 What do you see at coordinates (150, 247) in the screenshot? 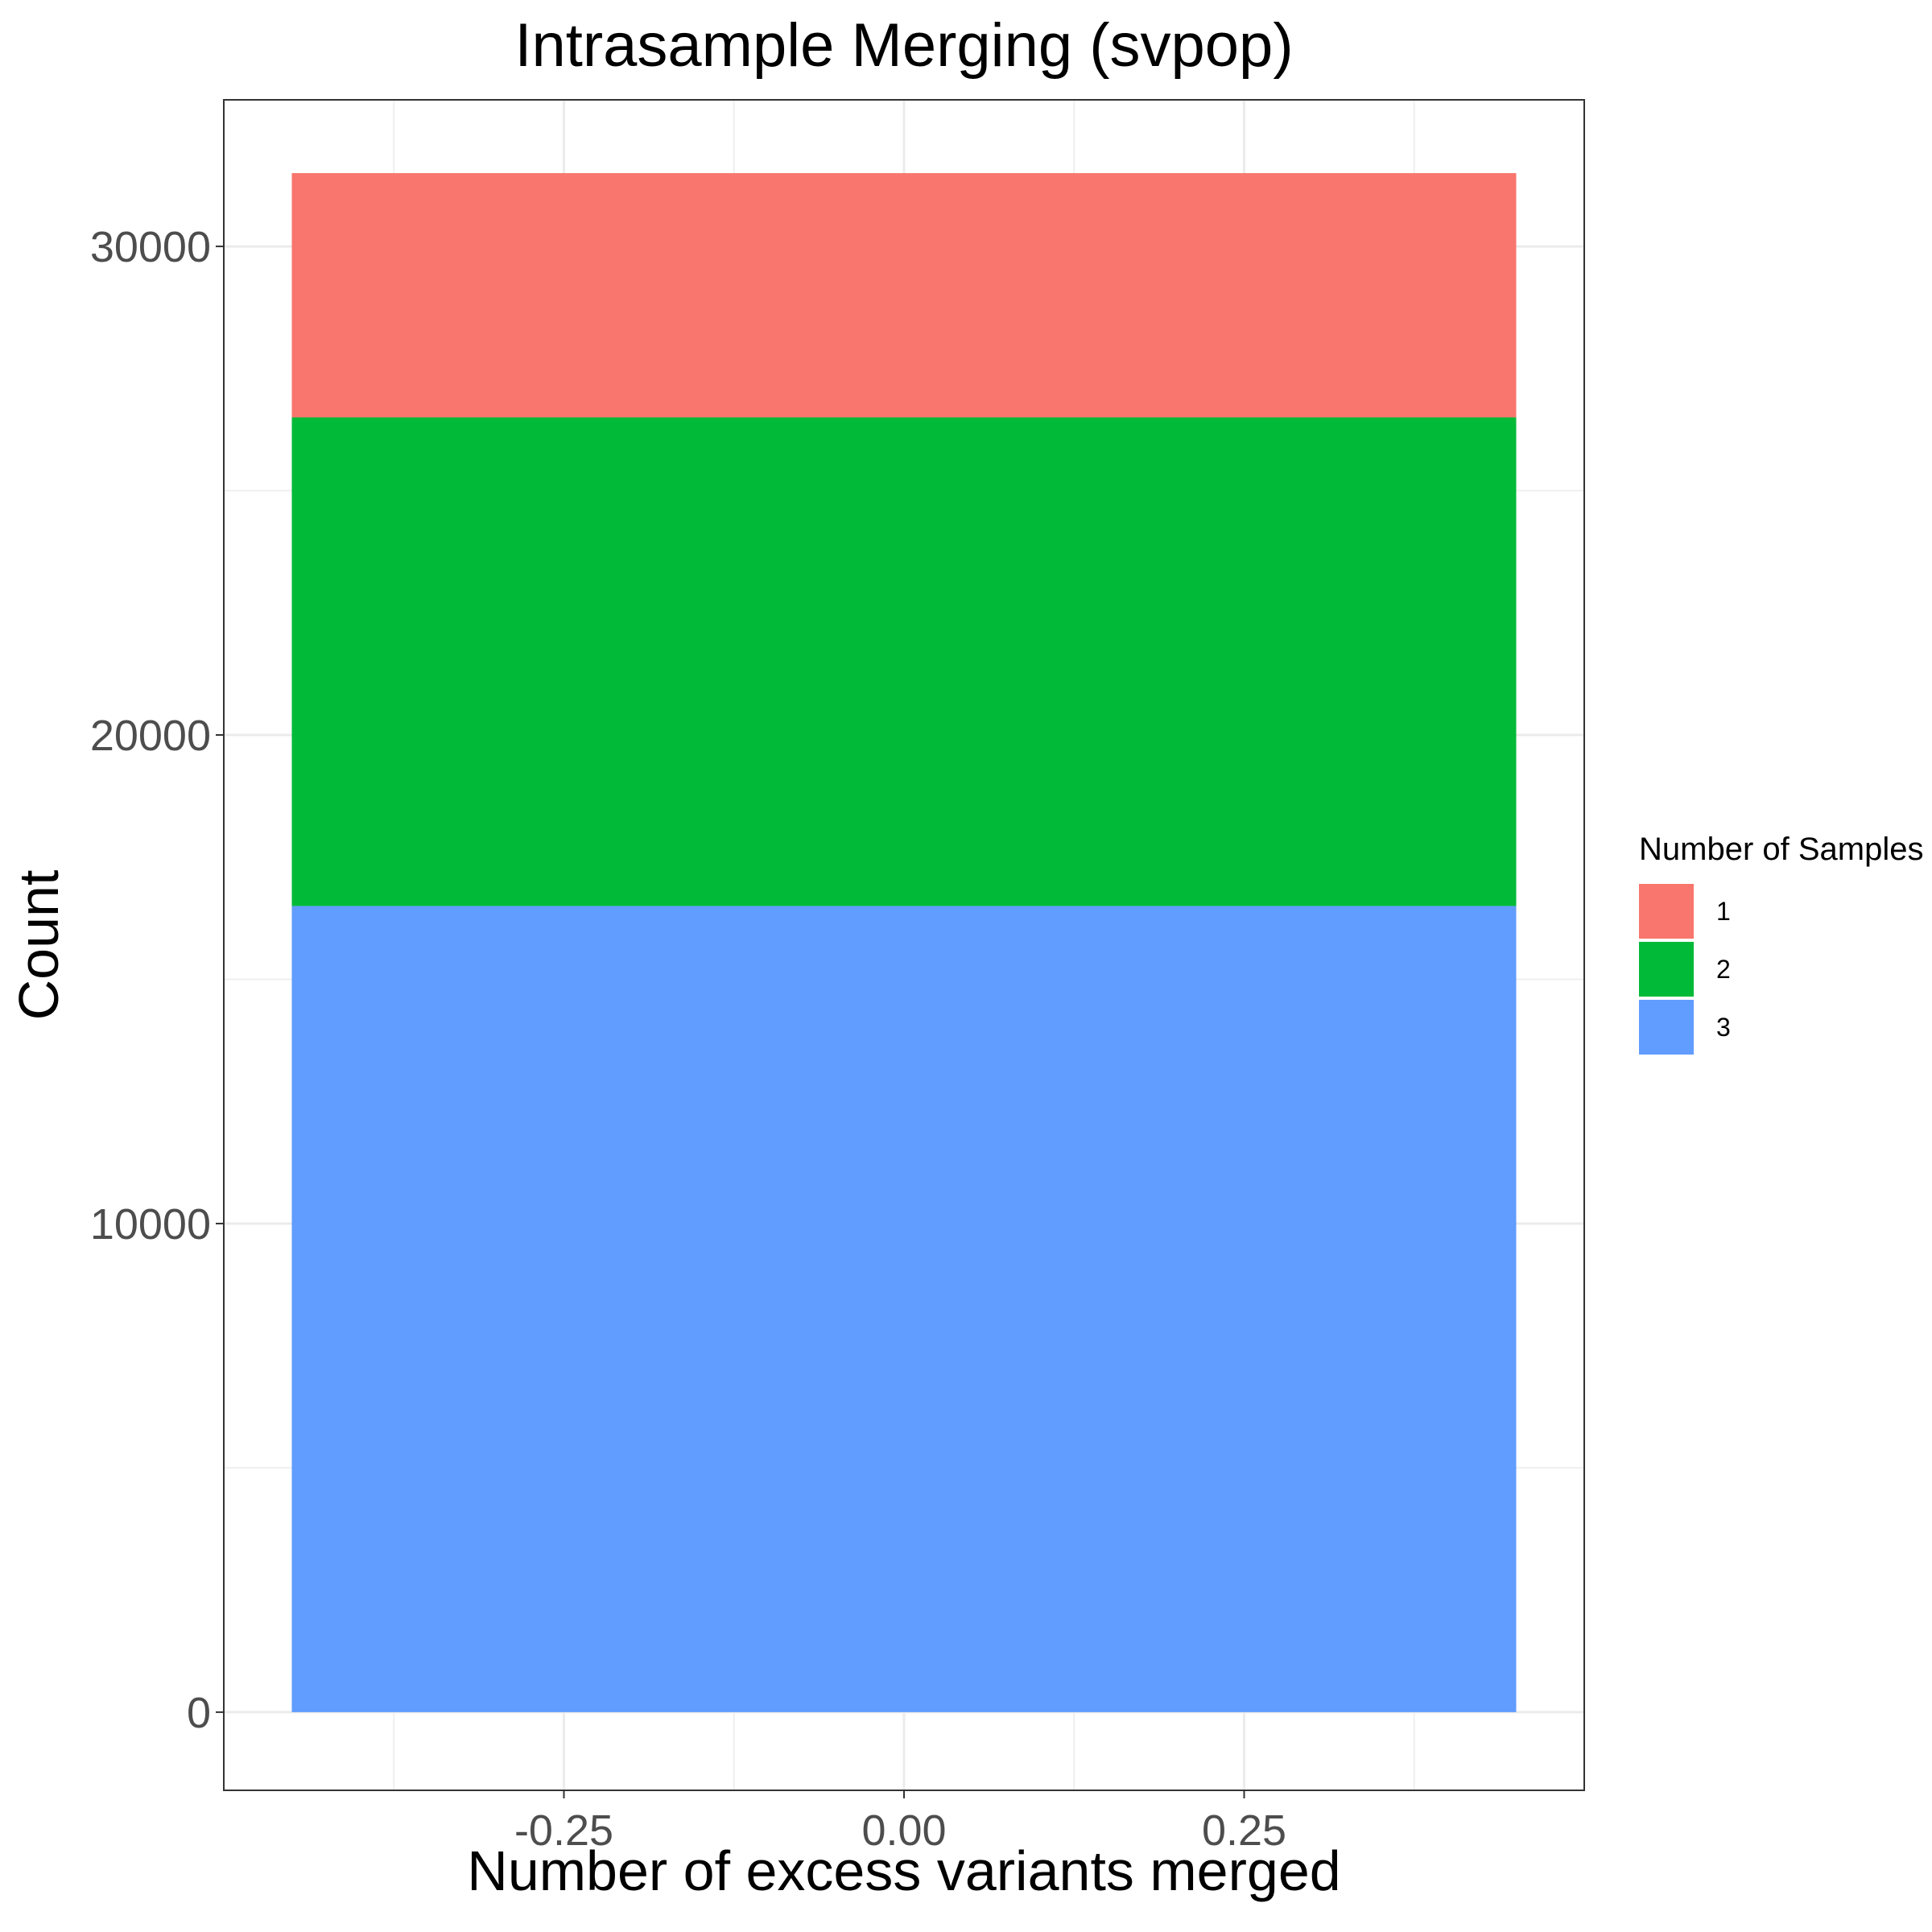
I see `y-tick-label-3: 30000` at bounding box center [150, 247].